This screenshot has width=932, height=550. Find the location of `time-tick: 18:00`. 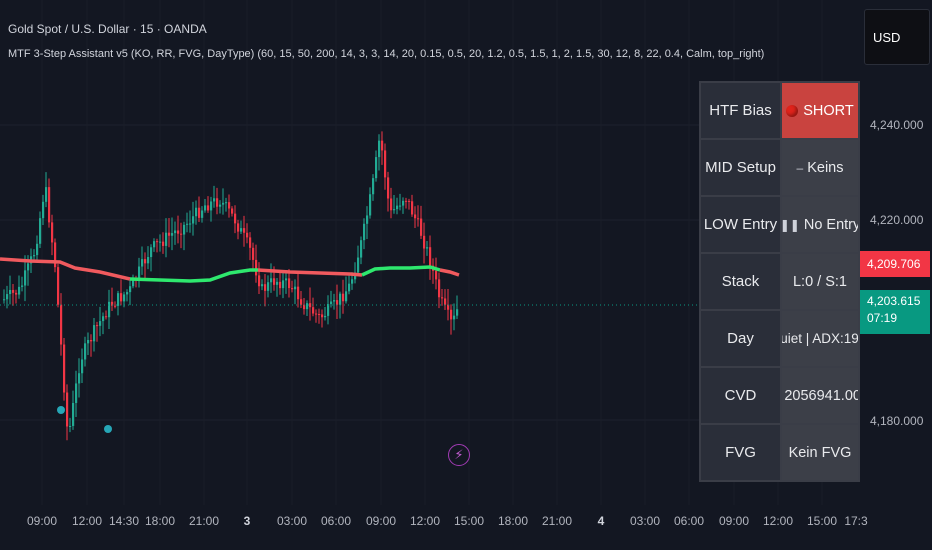

time-tick: 18:00 is located at coordinates (513, 521).